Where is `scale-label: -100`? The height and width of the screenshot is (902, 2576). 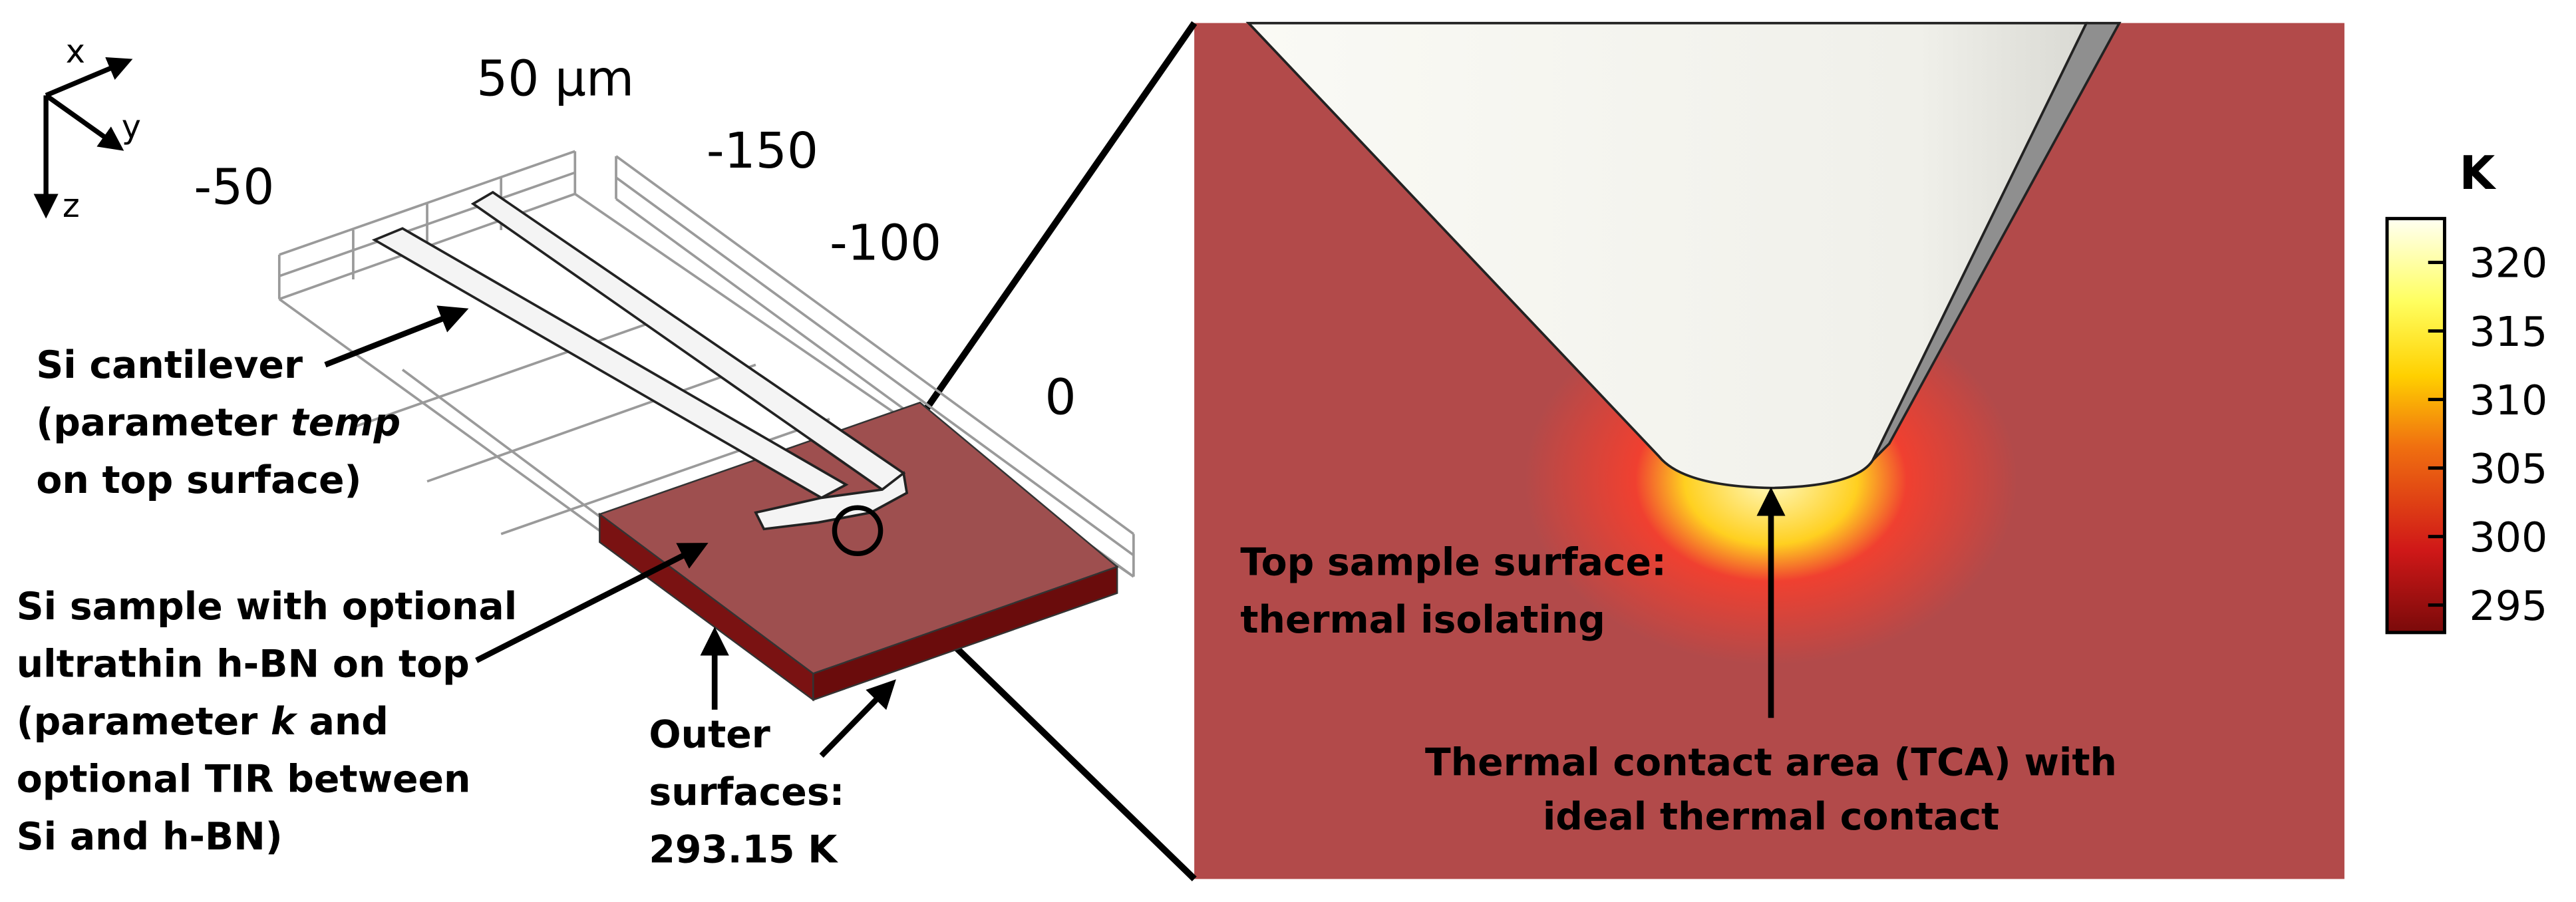 scale-label: -100 is located at coordinates (885, 242).